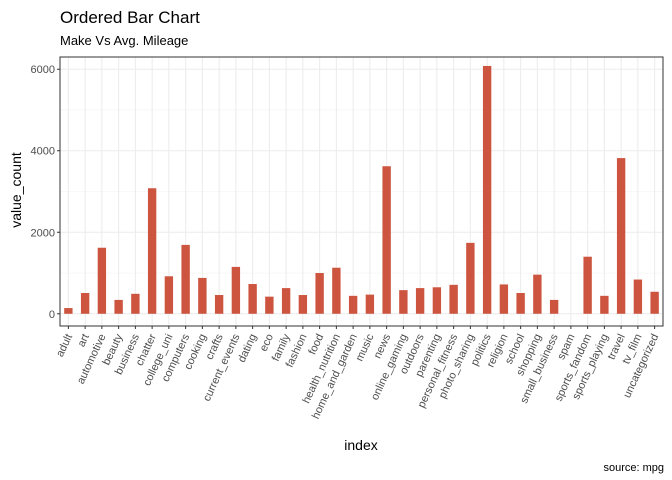 This screenshot has width=672, height=480. What do you see at coordinates (520, 303) in the screenshot?
I see `bar-school` at bounding box center [520, 303].